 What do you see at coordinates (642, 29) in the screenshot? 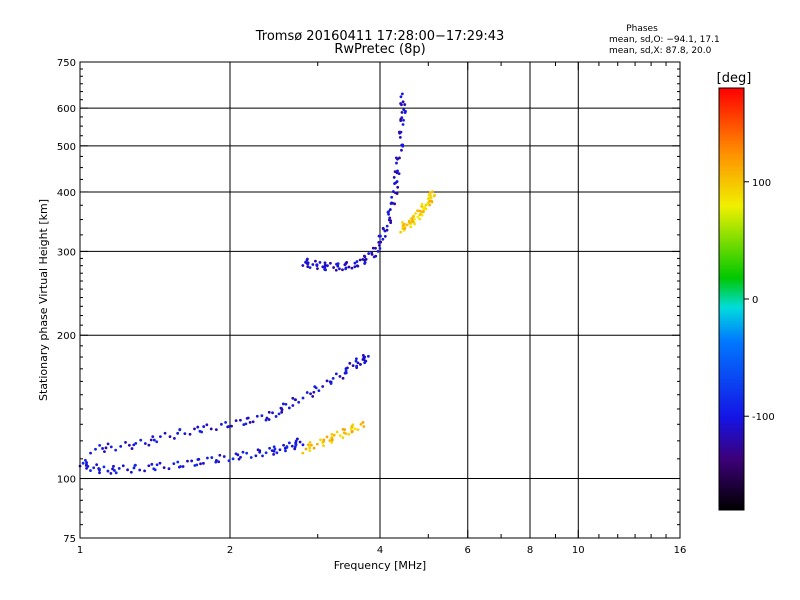
I see `legend-title: Phases` at bounding box center [642, 29].